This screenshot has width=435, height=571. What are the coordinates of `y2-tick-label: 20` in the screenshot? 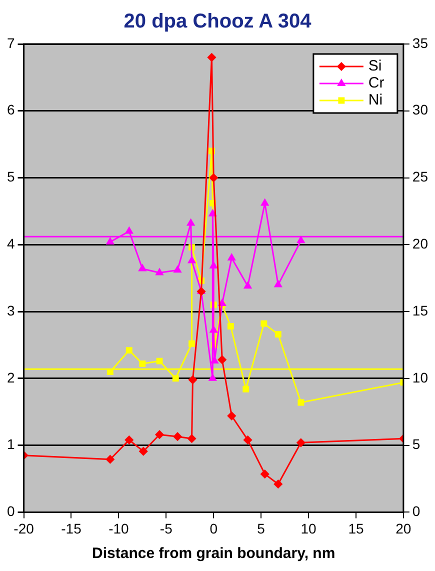 It's located at (420, 244).